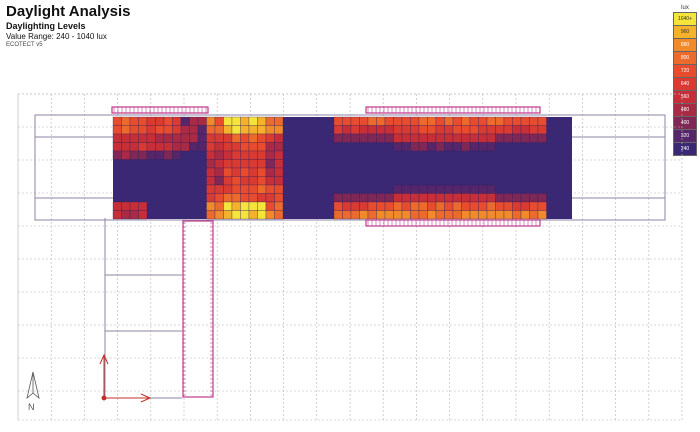 This screenshot has height=432, width=700. What do you see at coordinates (24, 45) in the screenshot?
I see `software-note: ECOTECT v5` at bounding box center [24, 45].